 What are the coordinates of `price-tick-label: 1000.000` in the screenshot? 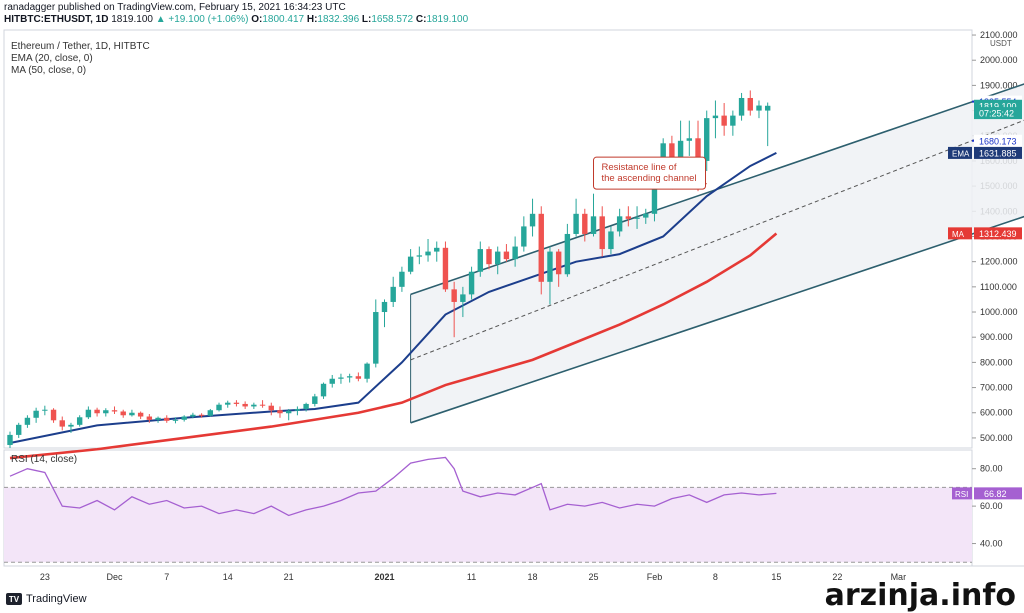 It's located at (999, 312).